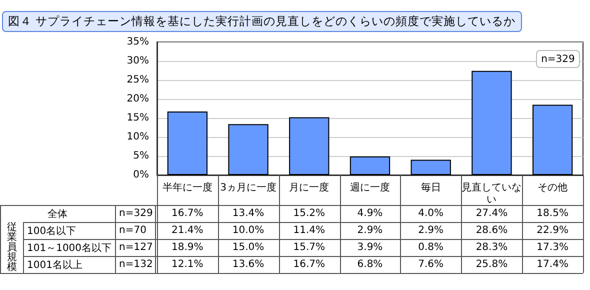  What do you see at coordinates (141, 156) in the screenshot?
I see `y-tick-label: 5%` at bounding box center [141, 156].